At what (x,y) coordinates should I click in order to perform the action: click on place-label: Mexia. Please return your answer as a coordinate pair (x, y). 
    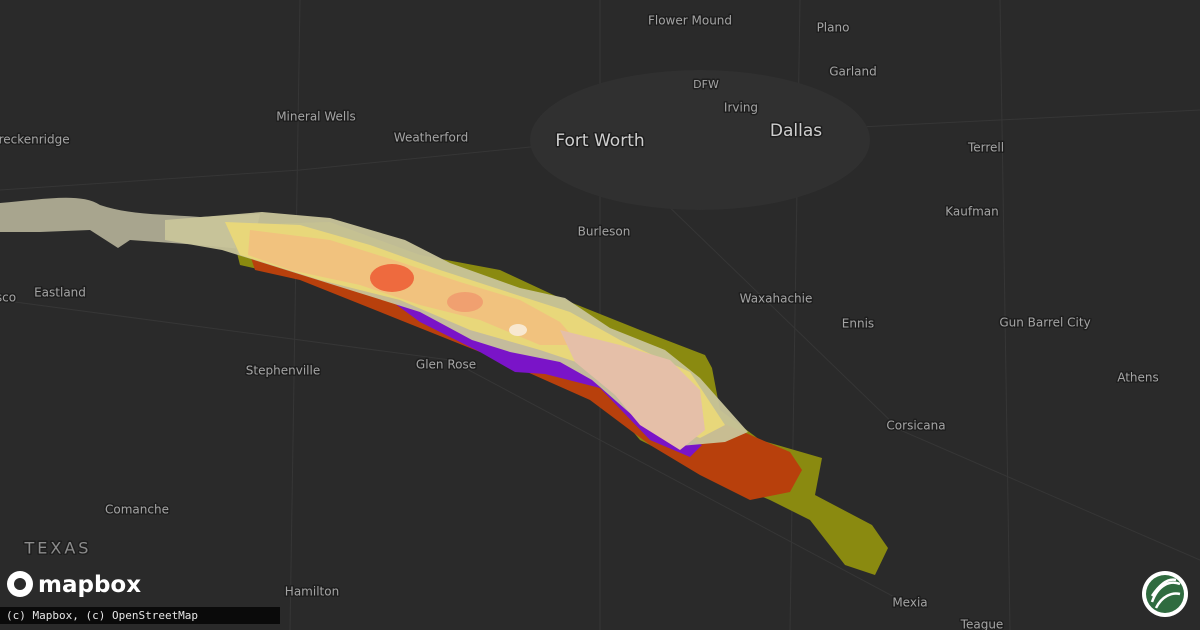
    Looking at the image, I should click on (909, 603).